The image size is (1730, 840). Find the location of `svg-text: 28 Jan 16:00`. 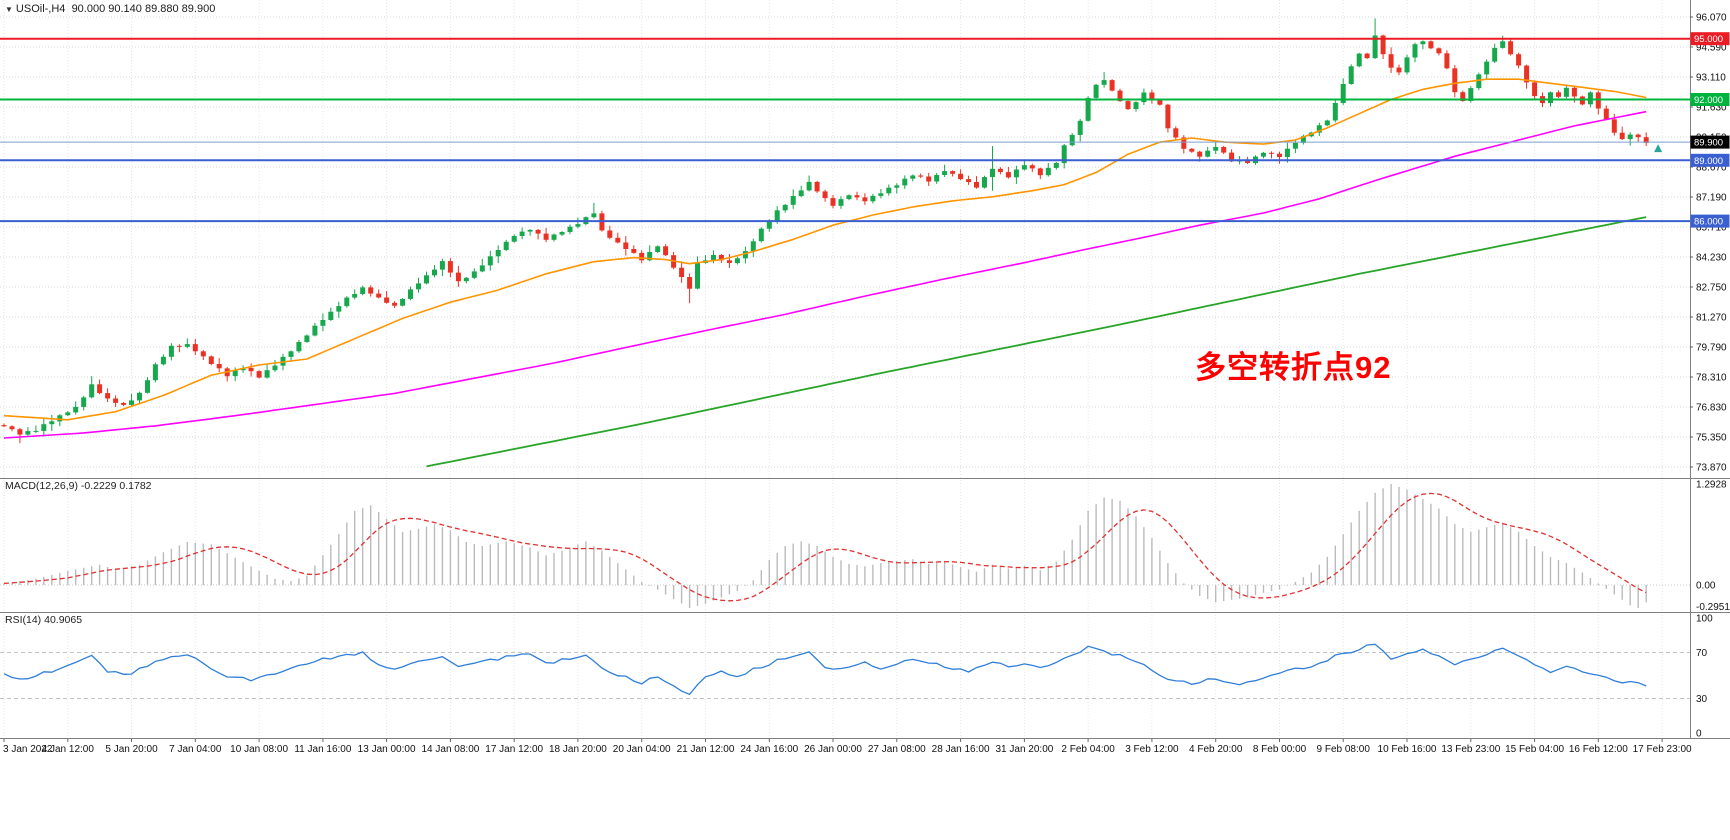

svg-text: 28 Jan 16:00 is located at coordinates (961, 749).